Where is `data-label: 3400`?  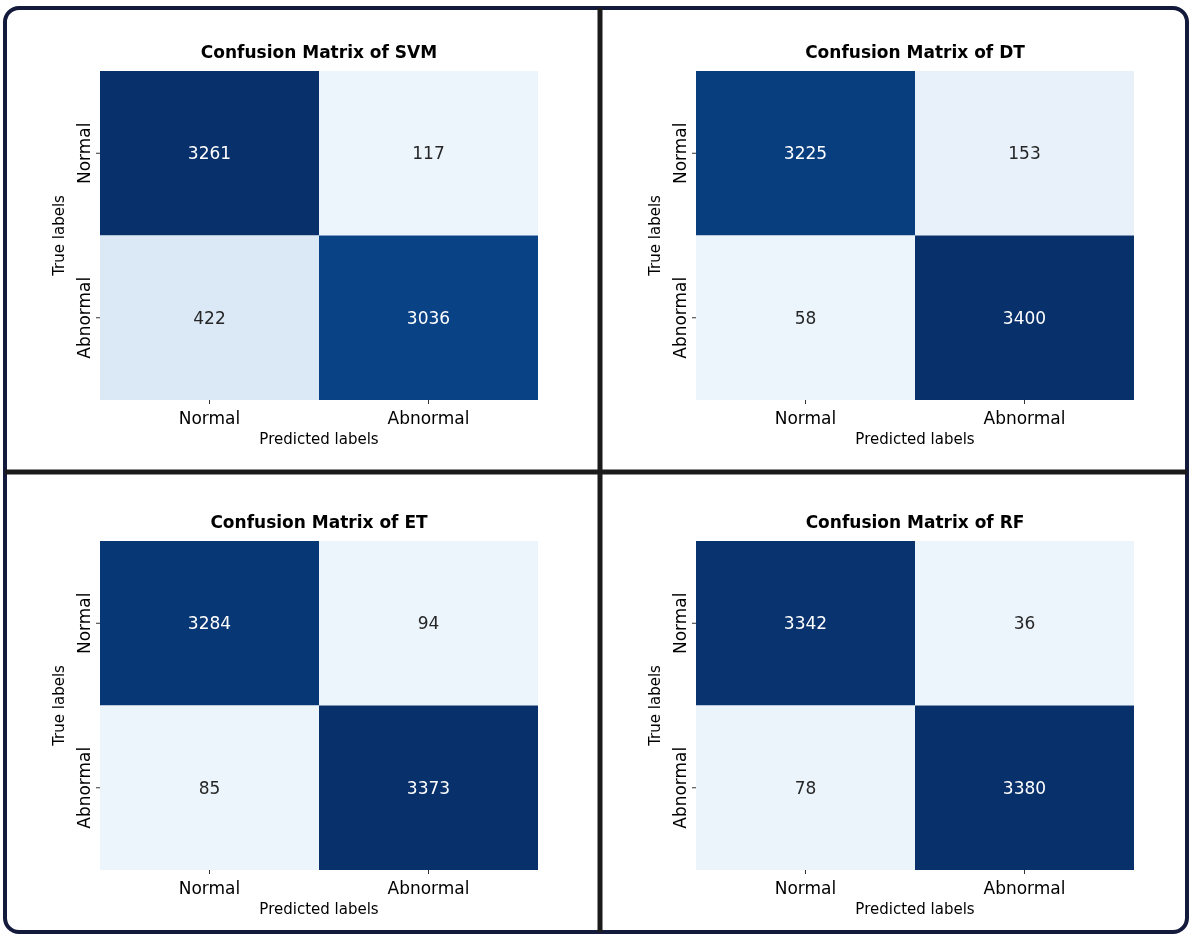 data-label: 3400 is located at coordinates (1024, 317).